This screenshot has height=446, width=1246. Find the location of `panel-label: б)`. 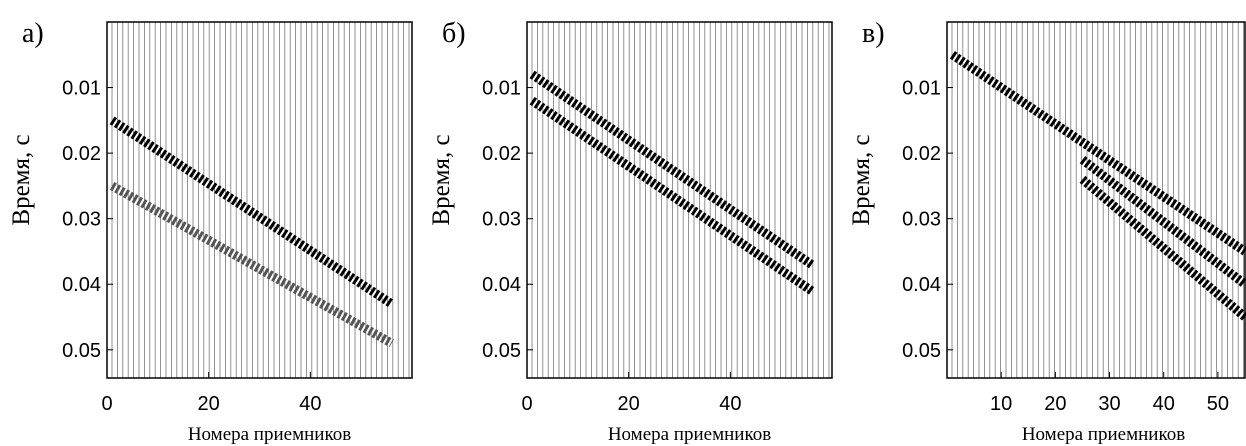

panel-label: б) is located at coordinates (454, 33).